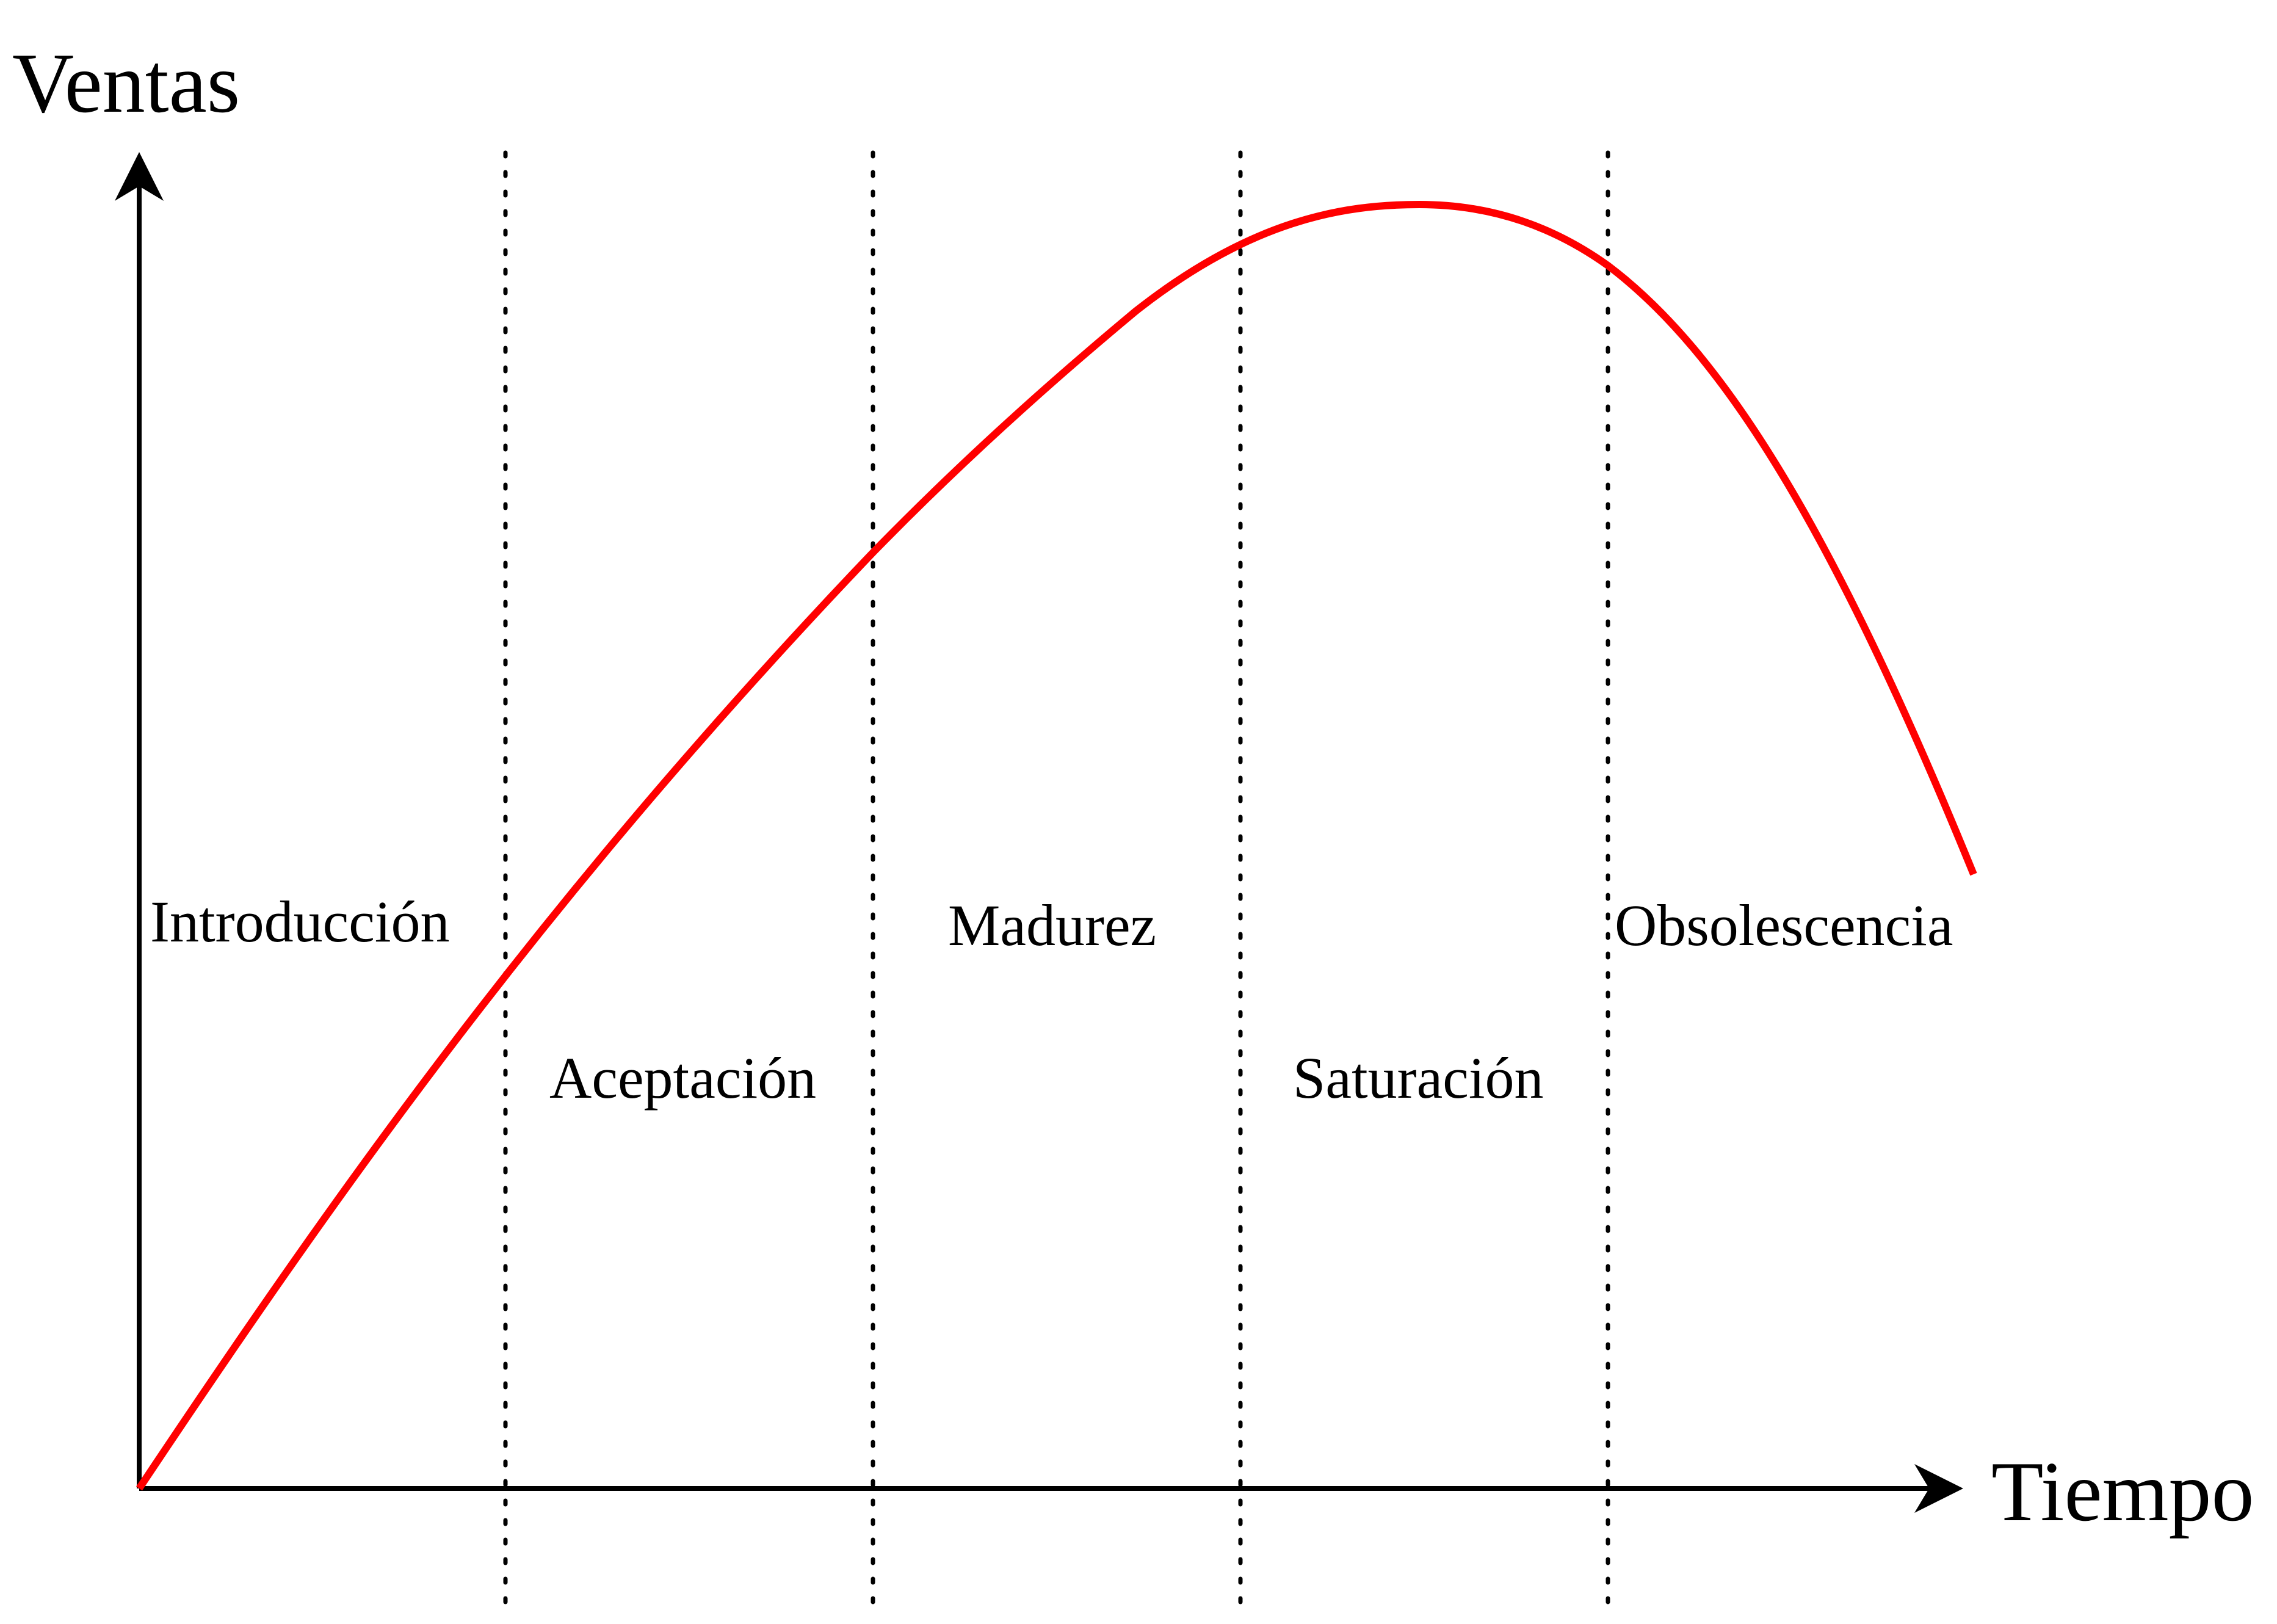 Image resolution: width=2277 pixels, height=1624 pixels. I want to click on x-axis-title: Tiempo, so click(2122, 1492).